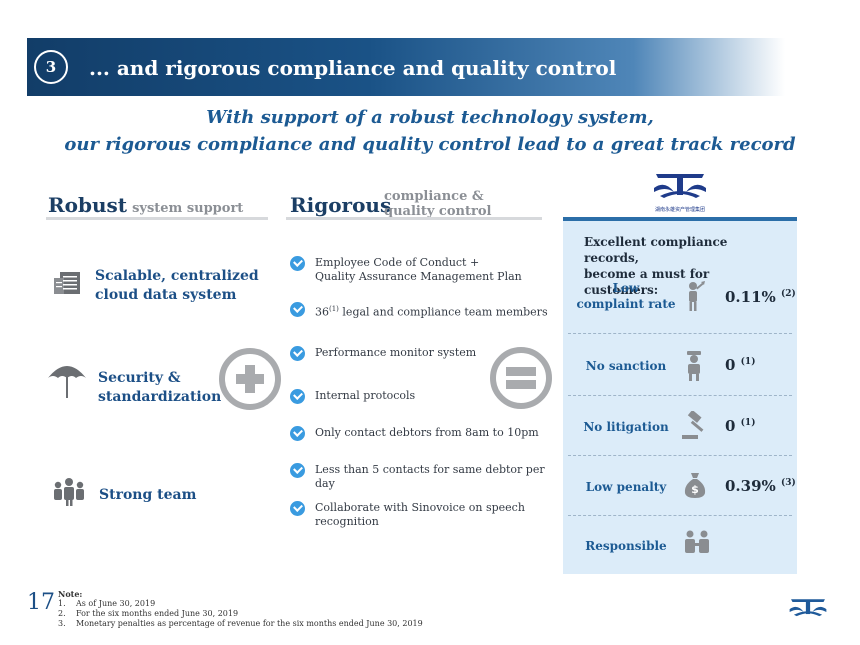 The height and width of the screenshot is (645, 860). I want to click on record-value: 0.39% (3), so click(760, 486).